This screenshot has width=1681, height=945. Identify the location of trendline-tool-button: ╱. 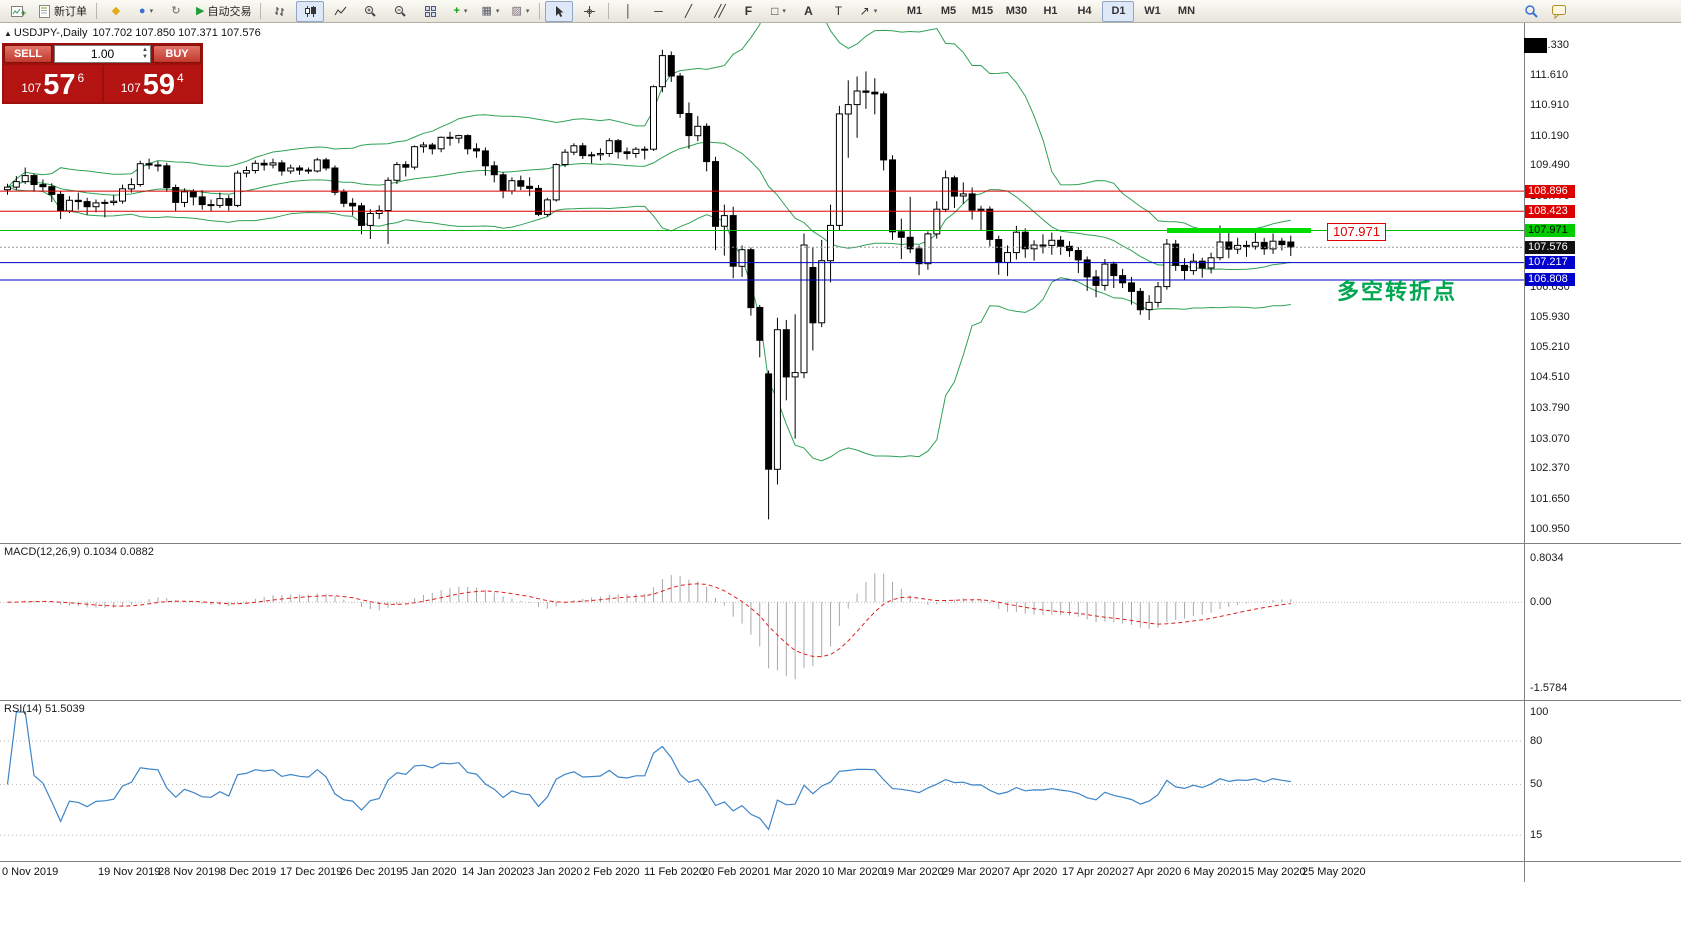
(688, 11).